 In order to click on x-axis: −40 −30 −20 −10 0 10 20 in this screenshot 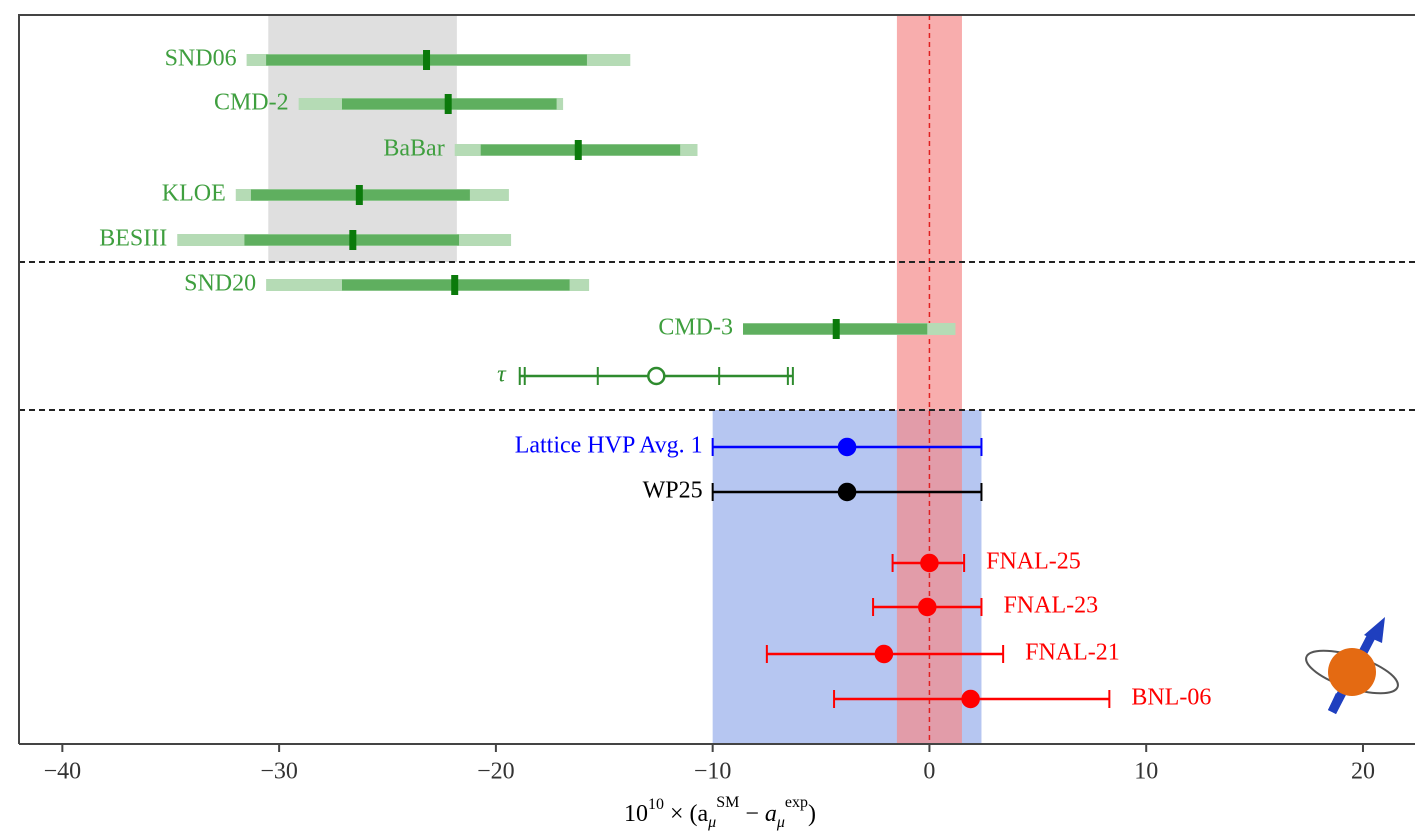, I will do `click(709, 764)`.